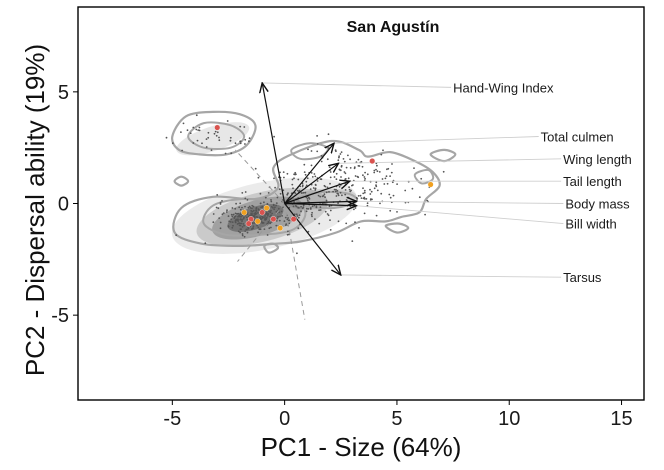  Describe the element at coordinates (320, 205) in the screenshot. I see `loading-arrow-bill-width` at that location.